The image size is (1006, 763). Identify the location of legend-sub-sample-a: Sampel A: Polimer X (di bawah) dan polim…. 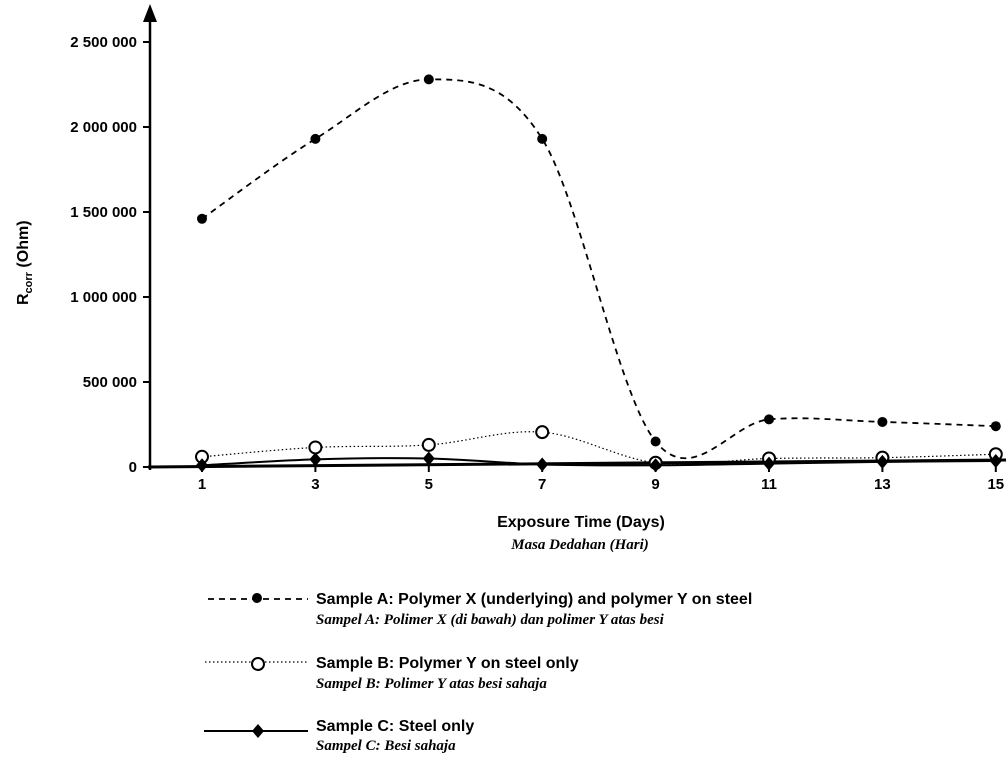
(490, 620).